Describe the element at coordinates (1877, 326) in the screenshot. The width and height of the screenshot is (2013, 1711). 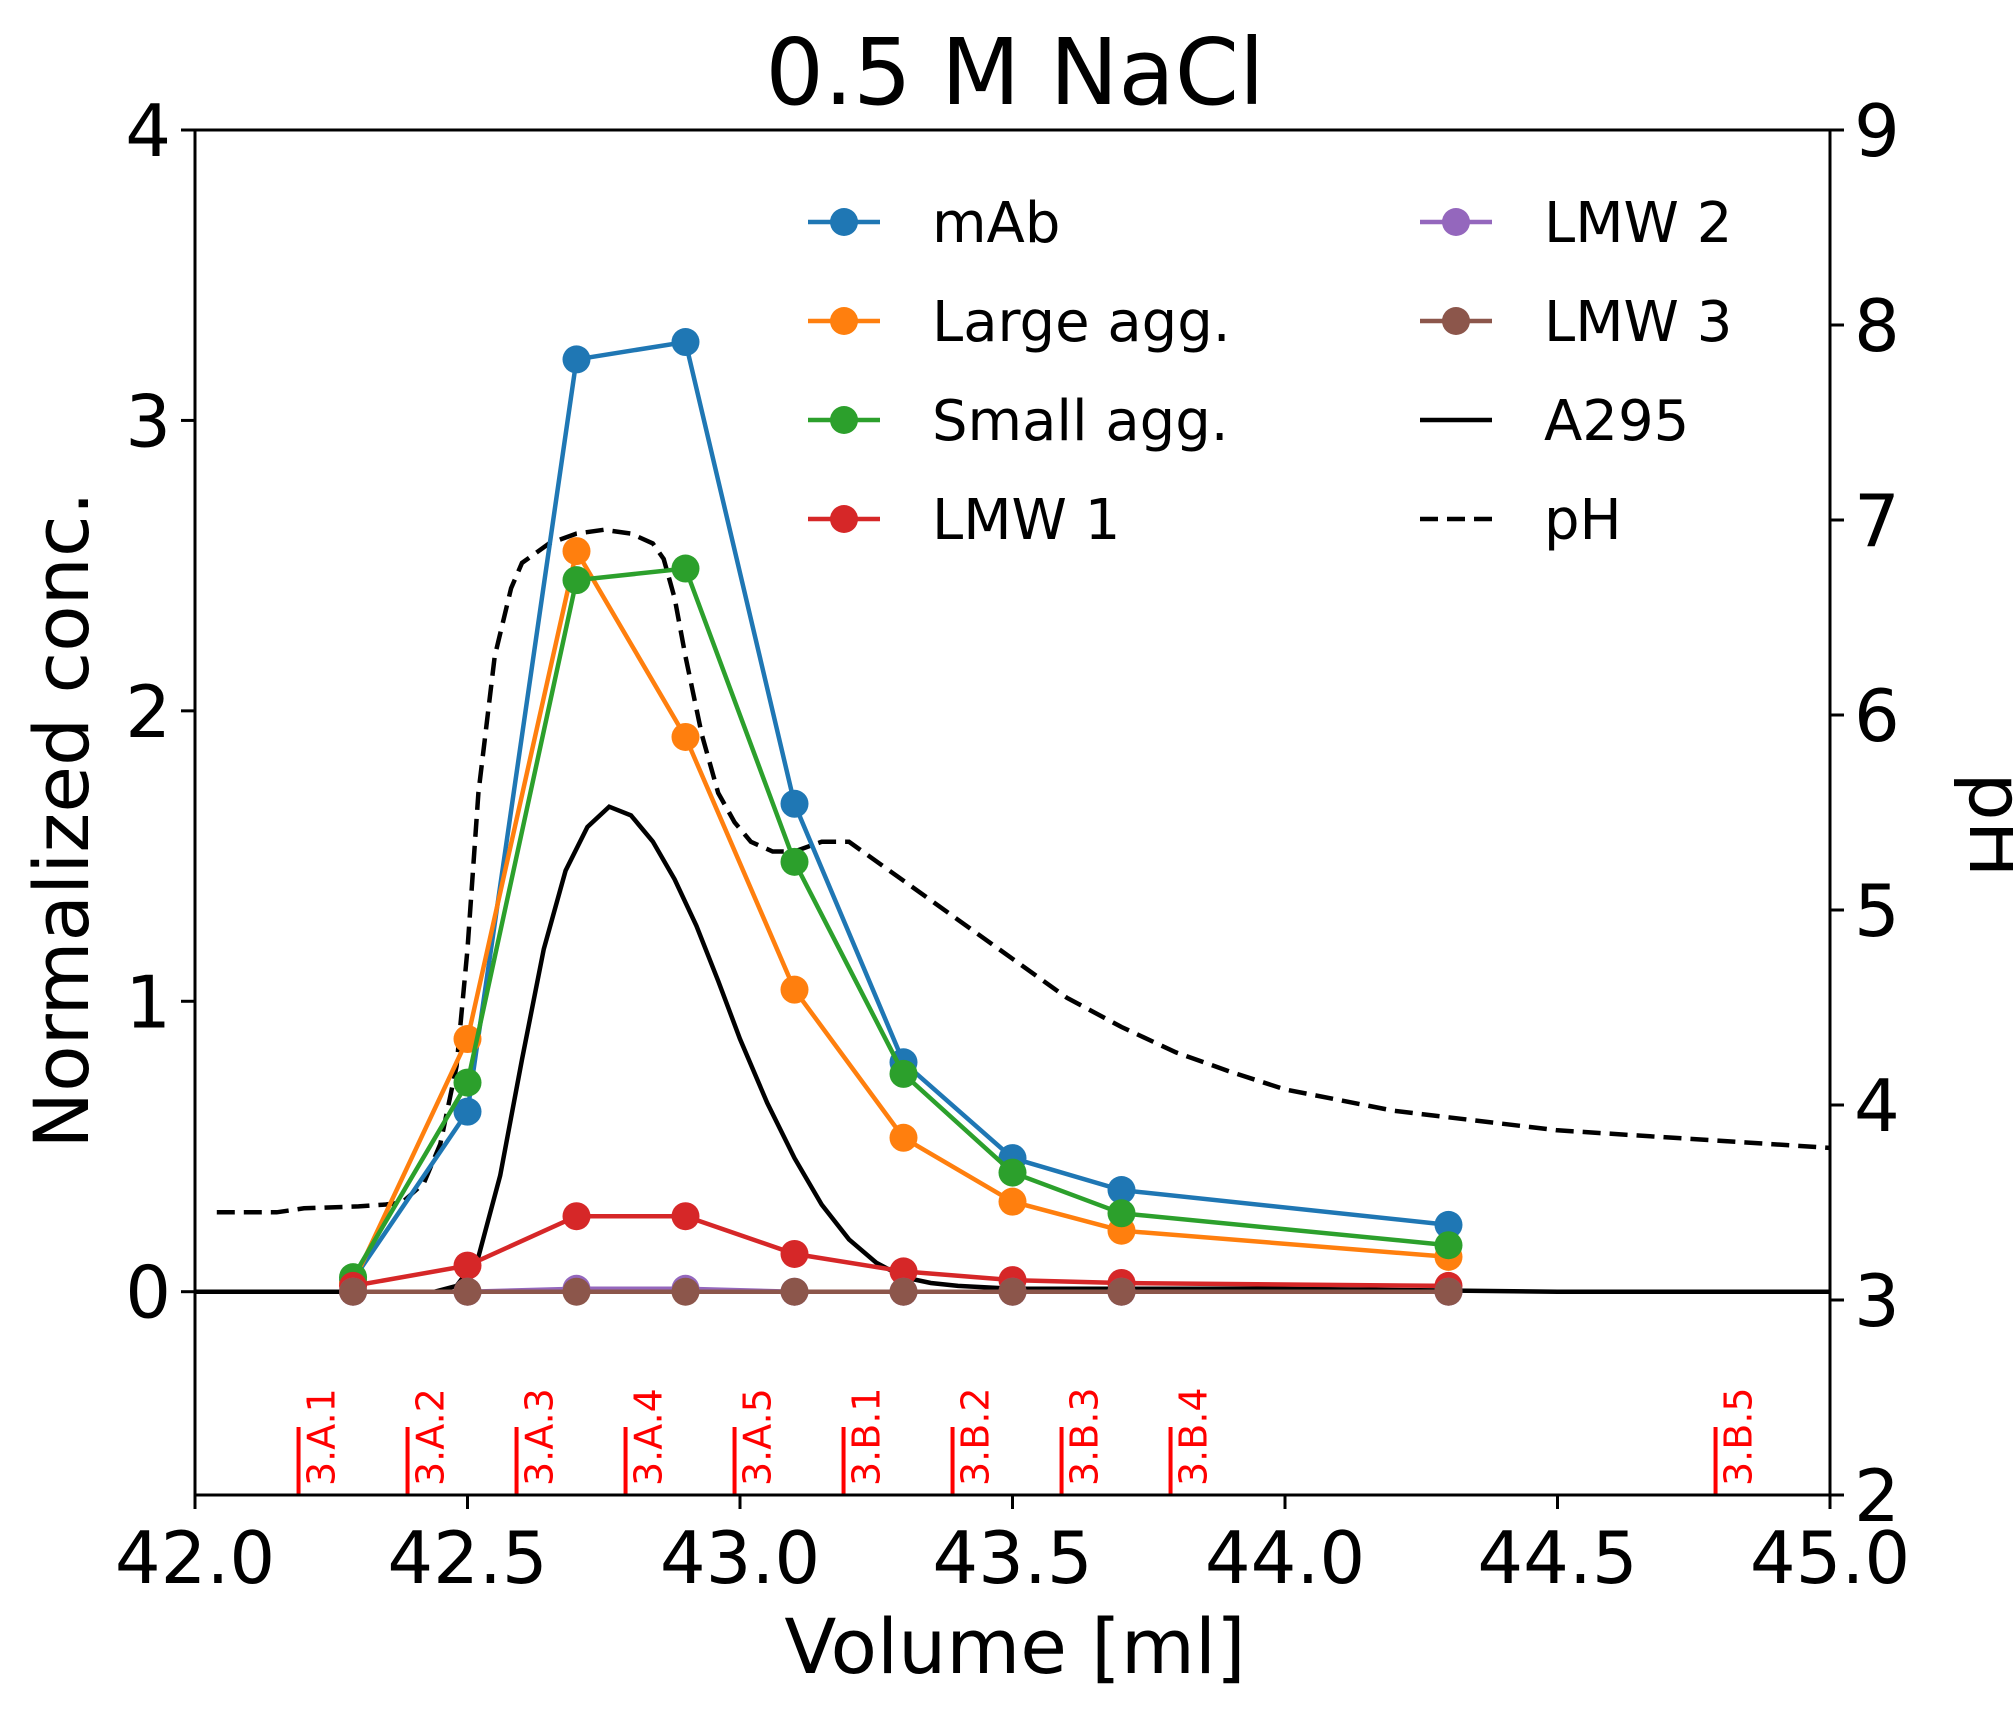
I see `y2-tick-label: 8` at that location.